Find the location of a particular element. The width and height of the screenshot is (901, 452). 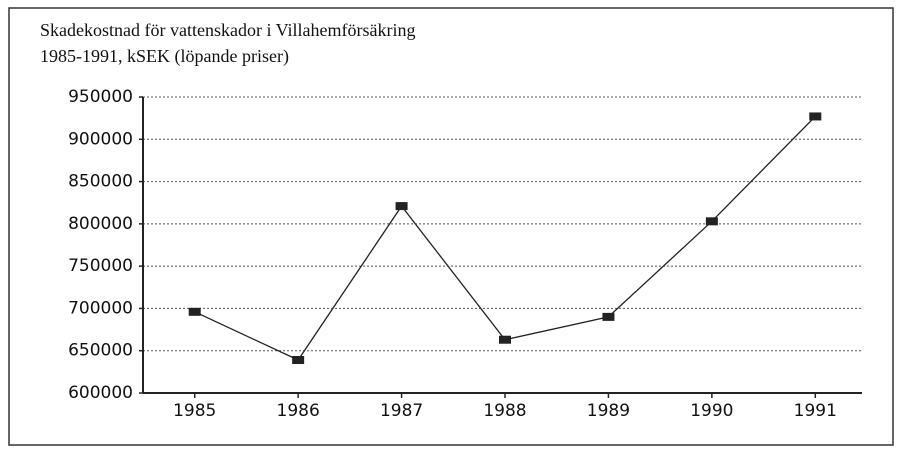

x-tick-label: 1986 is located at coordinates (298, 411).